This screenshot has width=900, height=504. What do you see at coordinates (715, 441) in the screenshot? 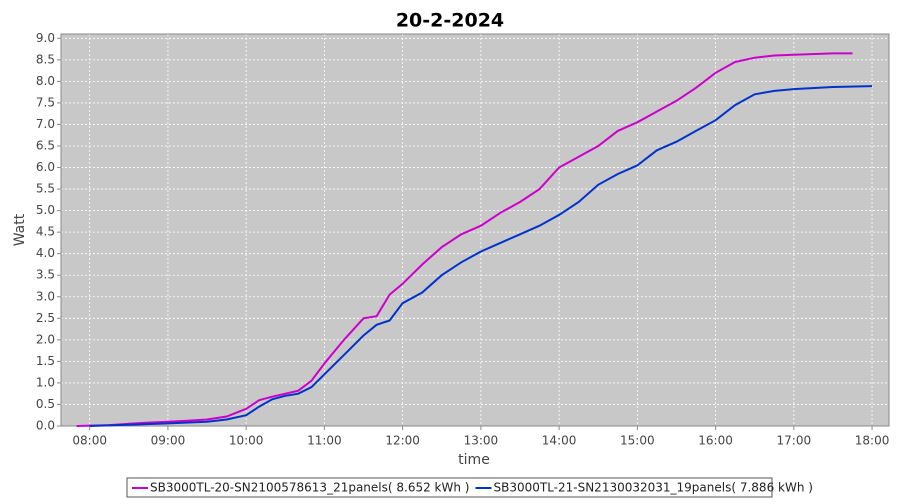
I see `x-tick-label: 16:00` at bounding box center [715, 441].